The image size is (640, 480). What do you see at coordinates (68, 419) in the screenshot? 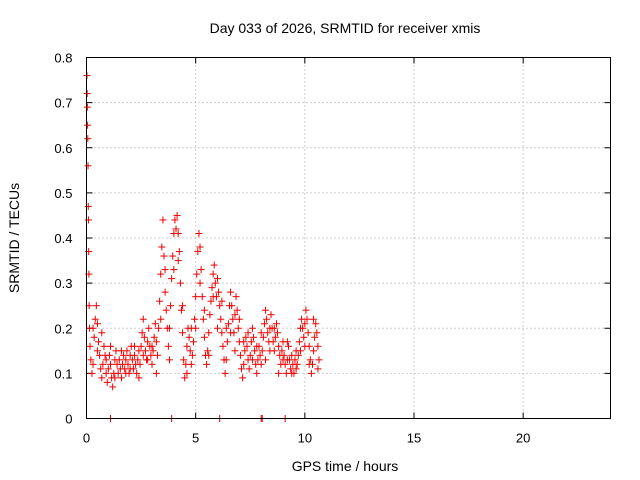
I see `y-tick-label: 0` at bounding box center [68, 419].